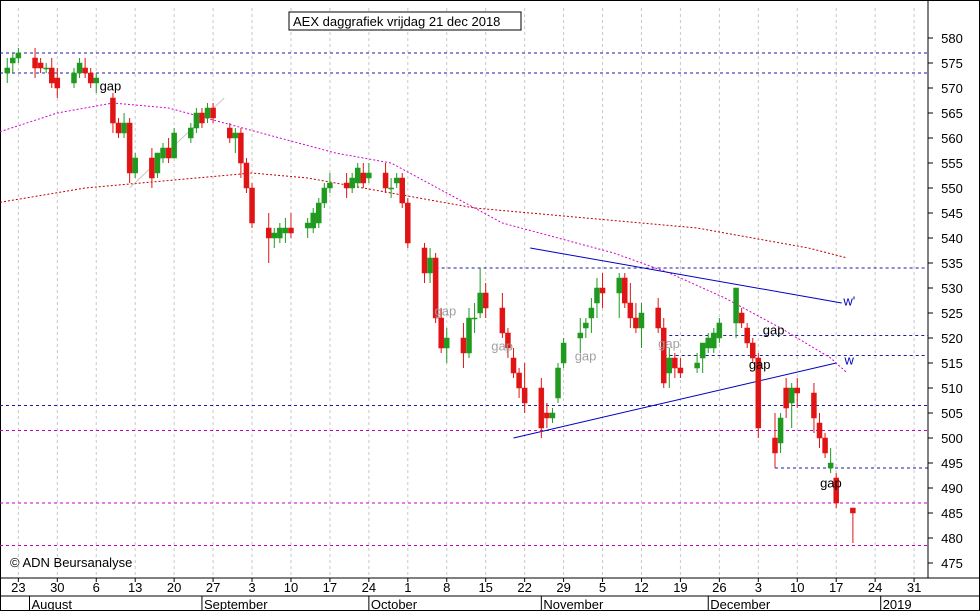 This screenshot has width=980, height=611. Describe the element at coordinates (686, 275) in the screenshot. I see `trend-line` at that location.